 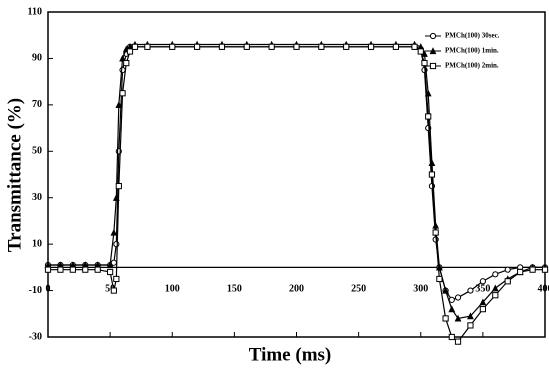 I want to click on y-tick-label: 90, so click(x=37, y=58).